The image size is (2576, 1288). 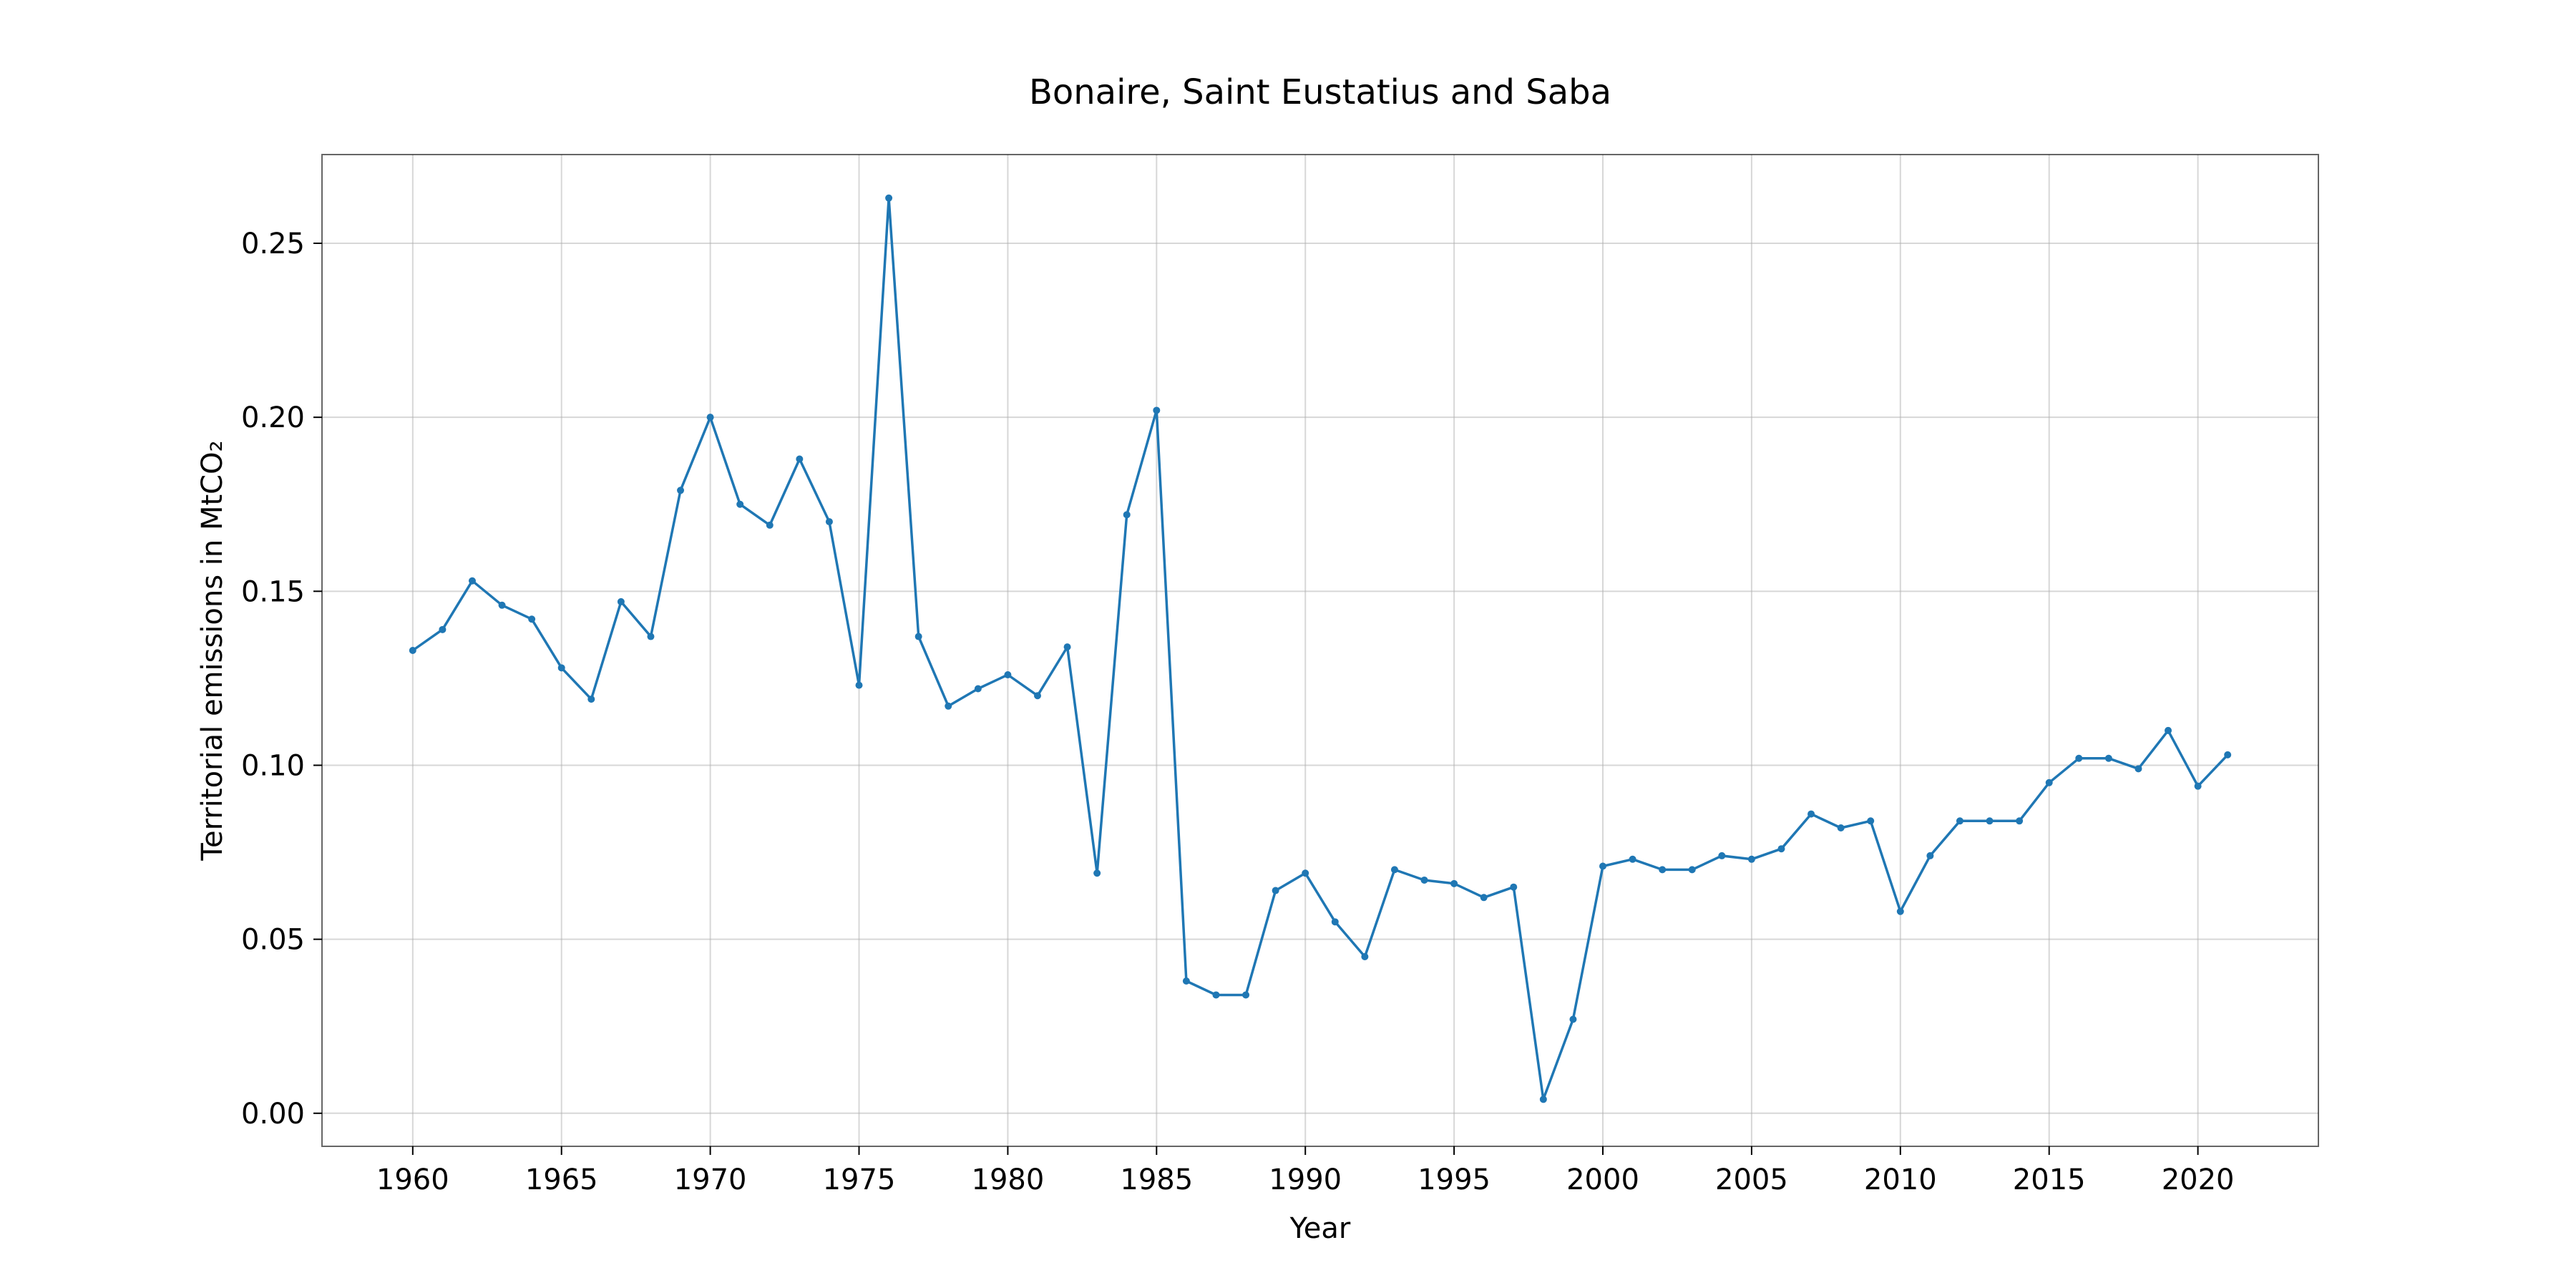 I want to click on y-tick-label: 0.20, so click(x=273, y=417).